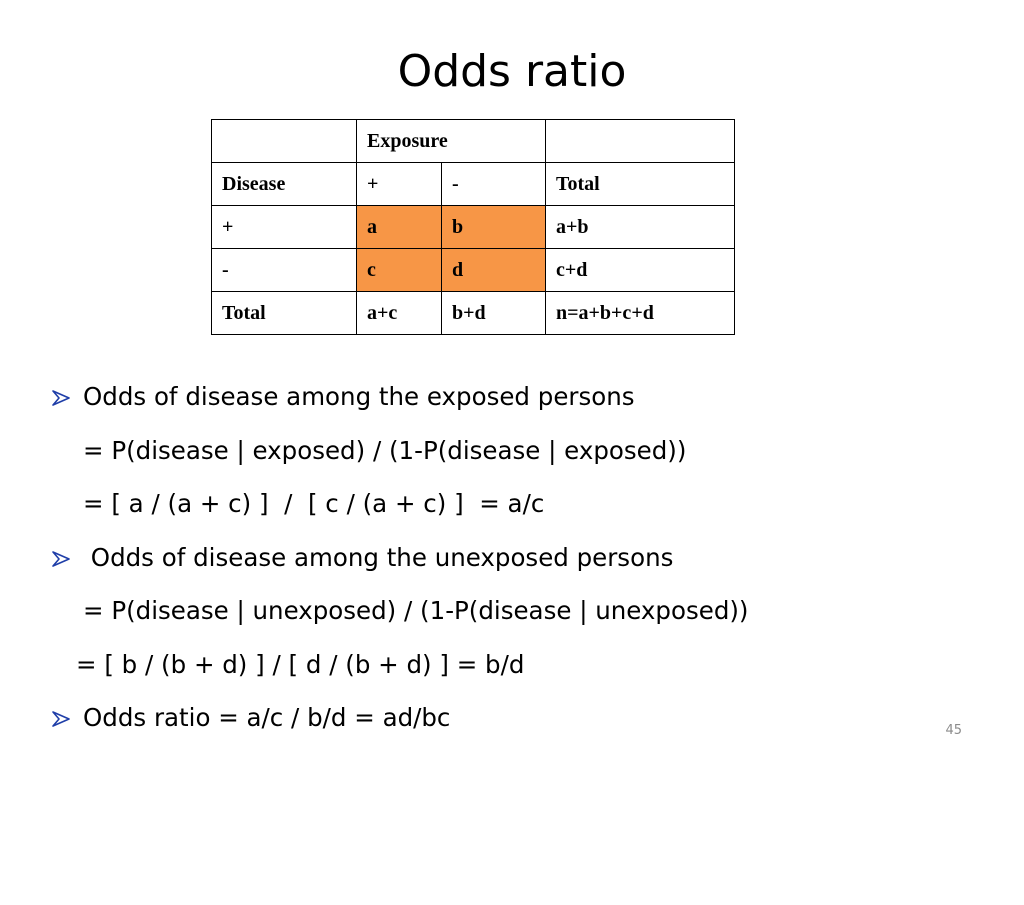 Image resolution: width=1024 pixels, height=905 pixels. What do you see at coordinates (640, 313) in the screenshot?
I see `table-cell: n=a+b+c+d` at bounding box center [640, 313].